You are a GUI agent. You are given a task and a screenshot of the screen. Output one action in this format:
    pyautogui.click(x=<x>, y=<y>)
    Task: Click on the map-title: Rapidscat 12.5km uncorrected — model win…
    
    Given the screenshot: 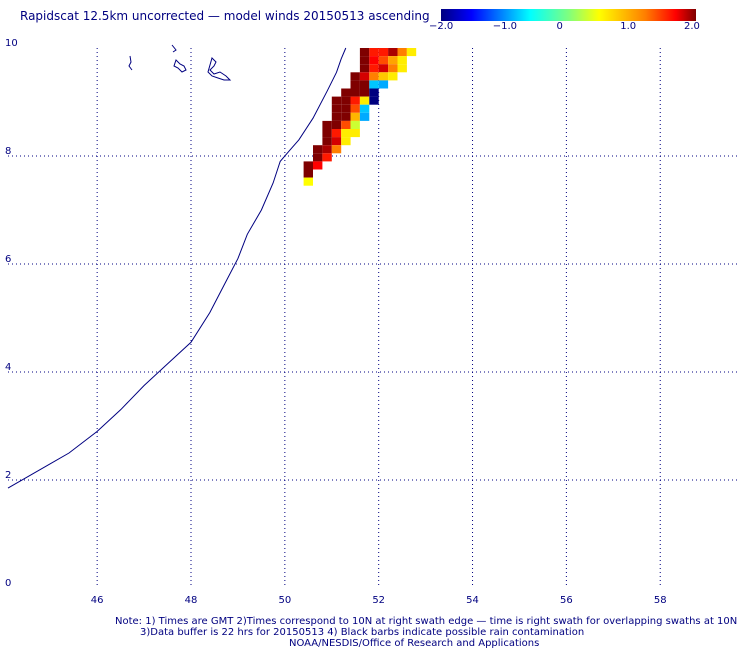 What is the action you would take?
    pyautogui.click(x=225, y=16)
    